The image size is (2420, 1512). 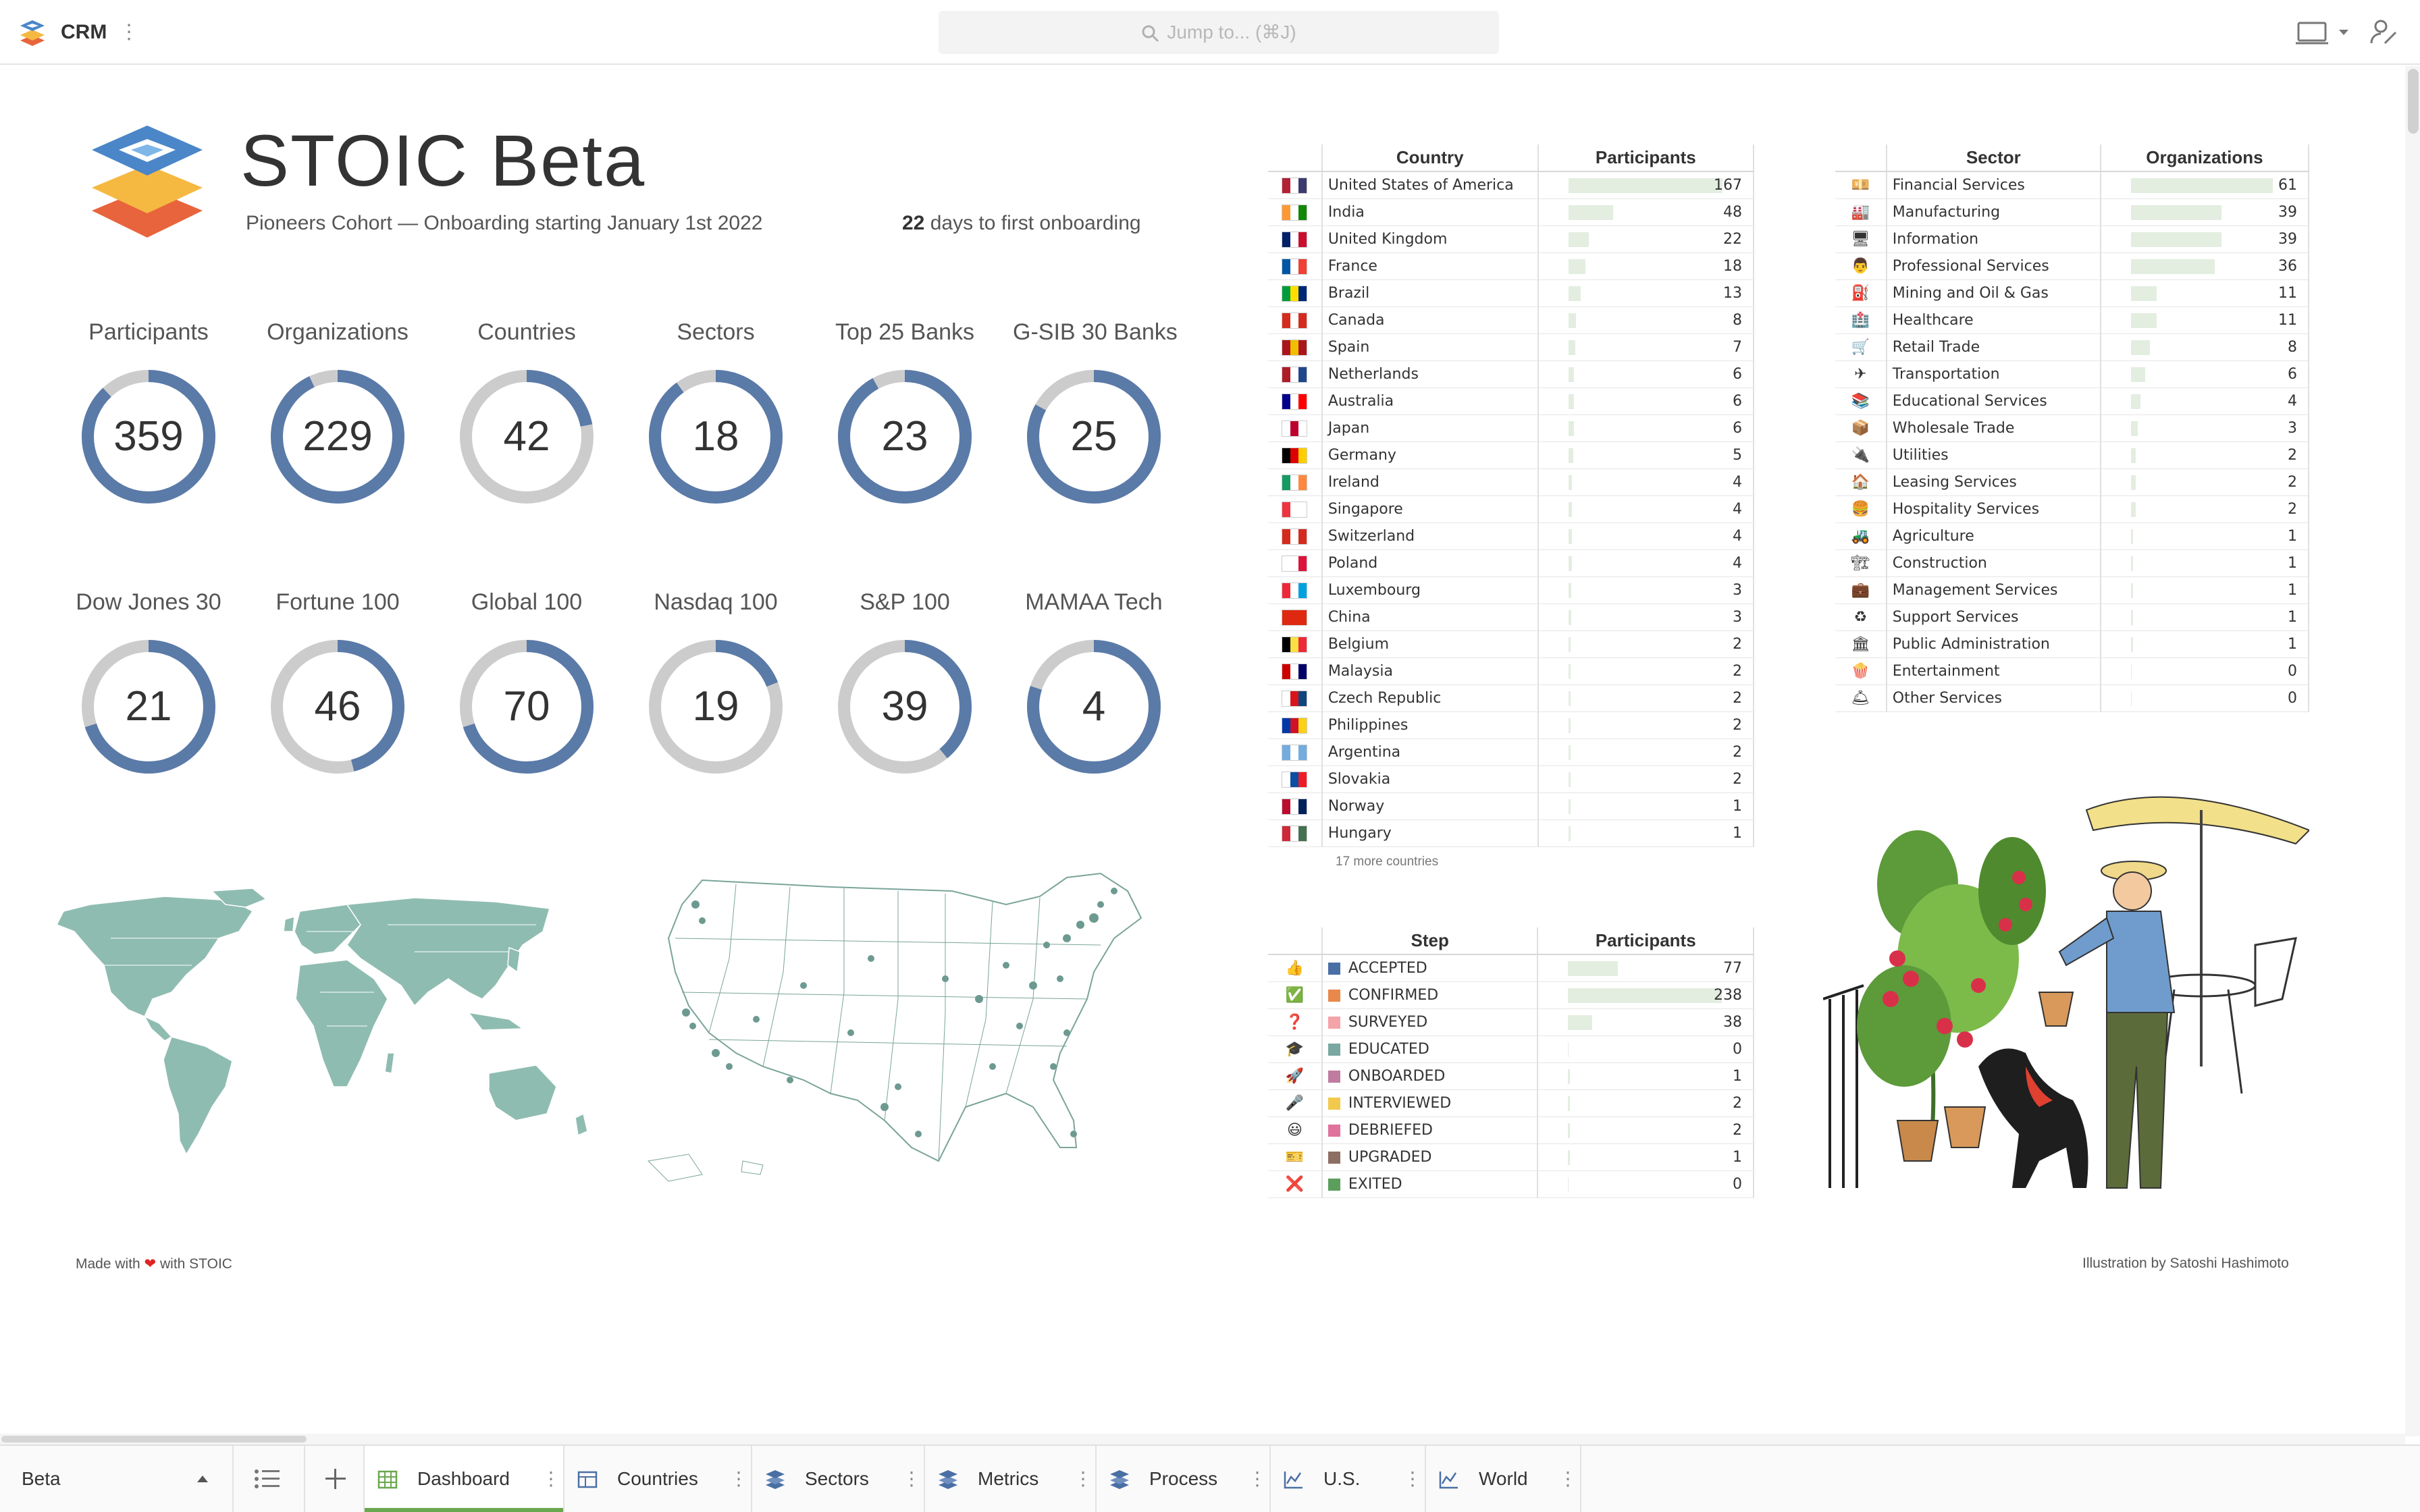 I want to click on name-cell: EXITED, so click(x=1430, y=1184).